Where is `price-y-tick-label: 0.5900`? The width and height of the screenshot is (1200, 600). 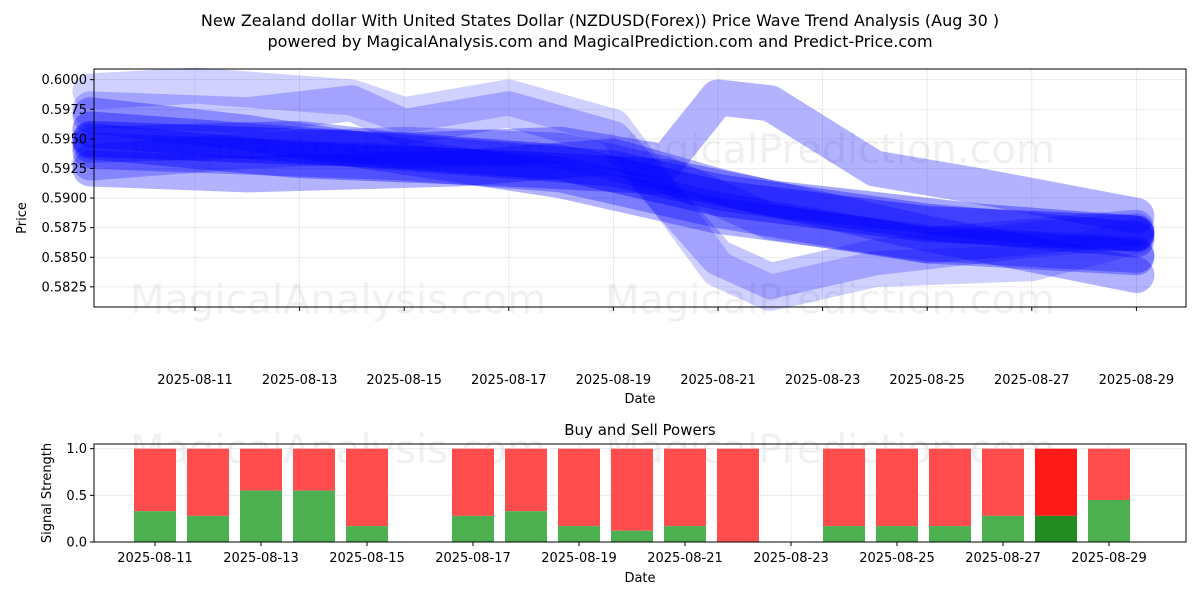
price-y-tick-label: 0.5900 is located at coordinates (65, 199).